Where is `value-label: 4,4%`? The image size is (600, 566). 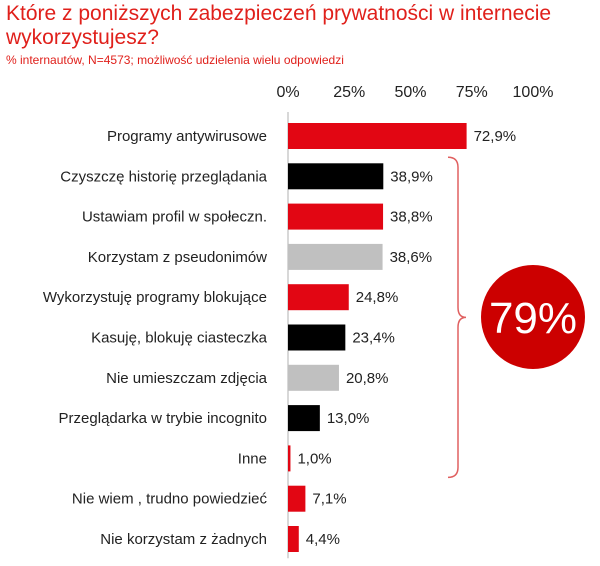 value-label: 4,4% is located at coordinates (323, 539).